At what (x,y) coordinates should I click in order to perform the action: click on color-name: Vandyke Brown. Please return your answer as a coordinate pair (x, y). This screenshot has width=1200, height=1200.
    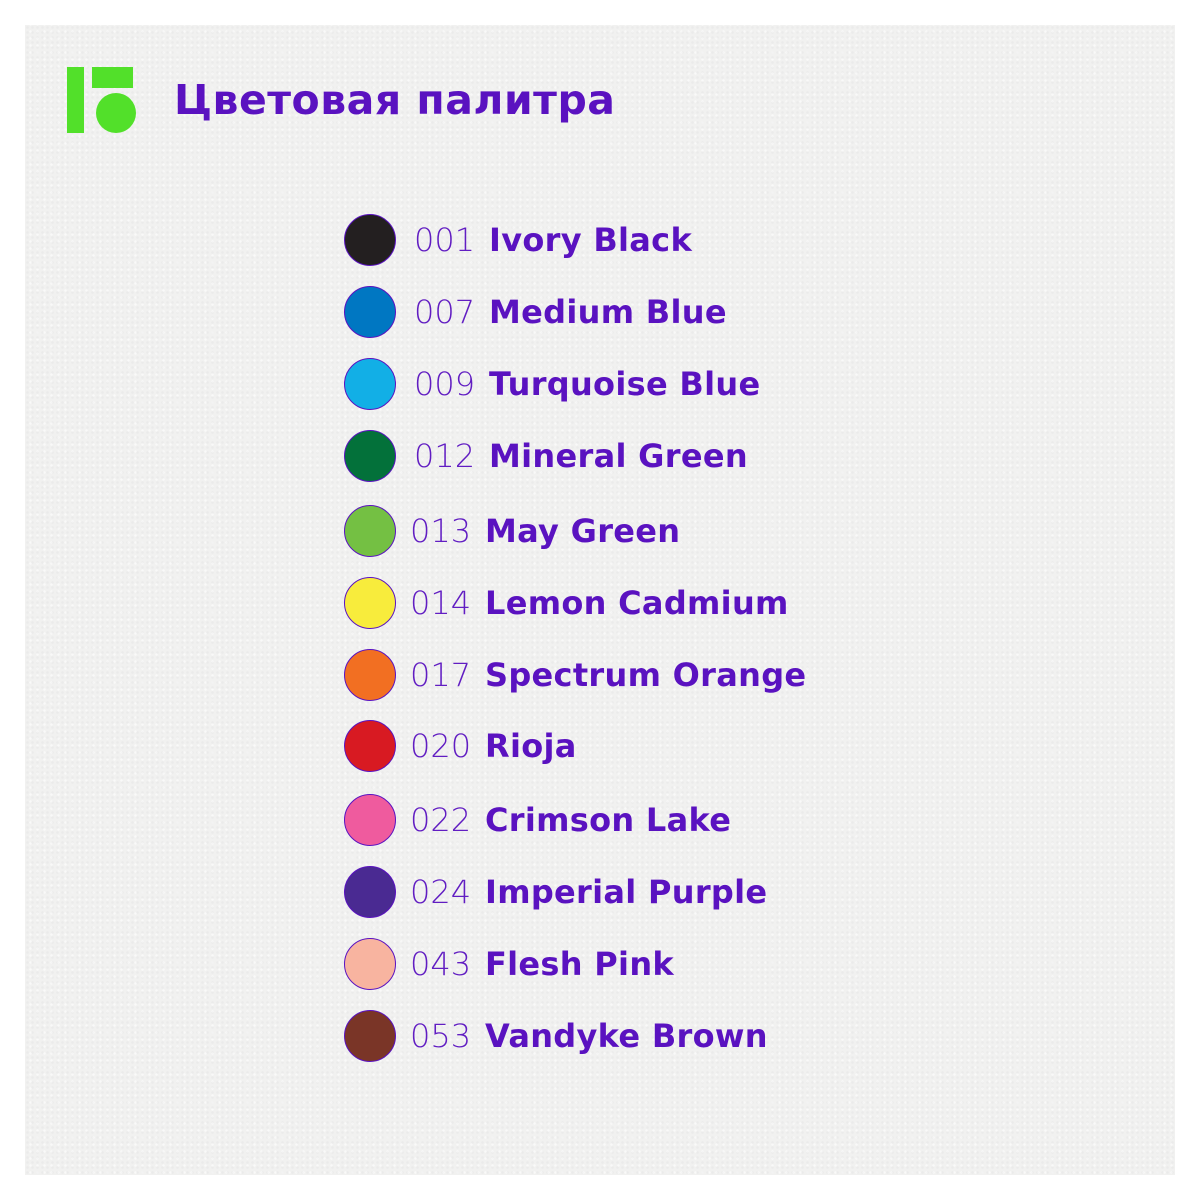
    Looking at the image, I should click on (626, 1036).